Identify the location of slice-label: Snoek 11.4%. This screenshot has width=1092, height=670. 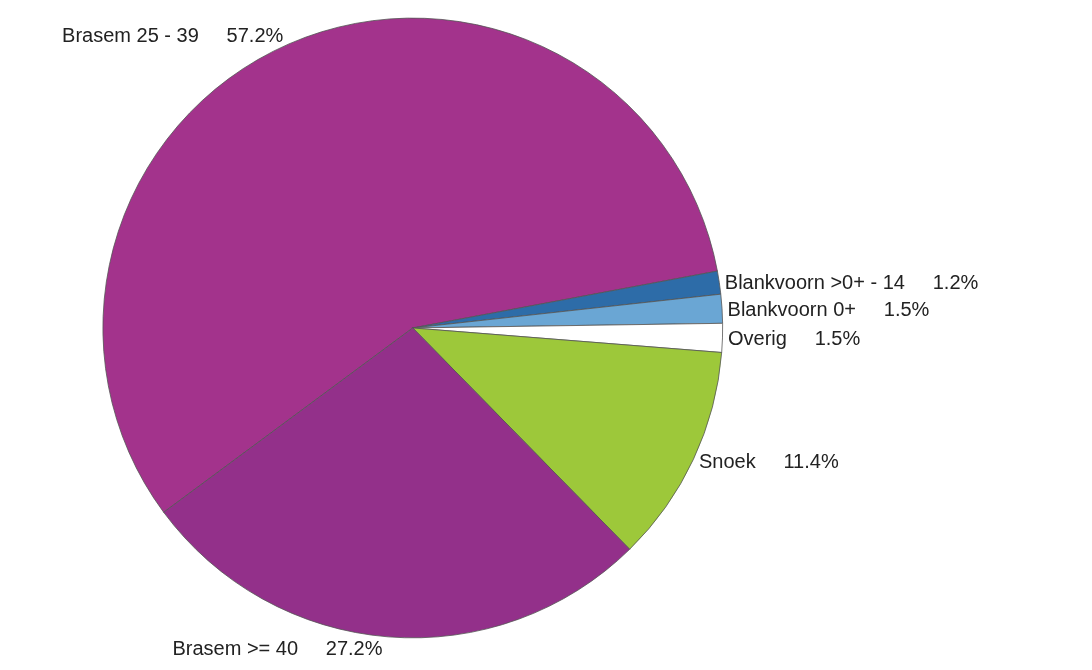
(768, 461).